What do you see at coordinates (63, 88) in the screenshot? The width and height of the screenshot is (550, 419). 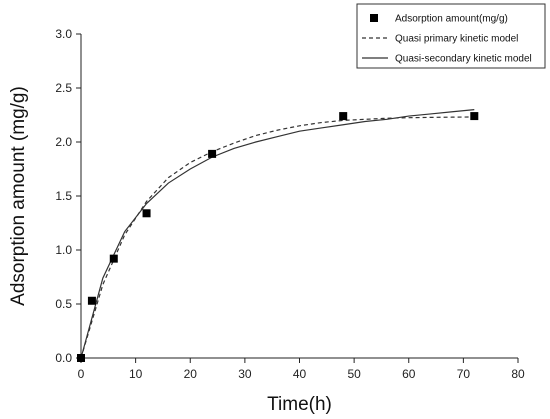 I see `y-tick-label: 2.5` at bounding box center [63, 88].